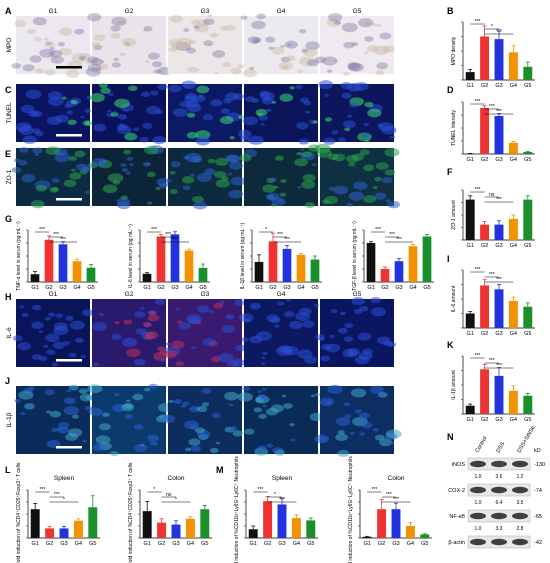  I want to click on panel-letter-j: J, so click(7, 381).